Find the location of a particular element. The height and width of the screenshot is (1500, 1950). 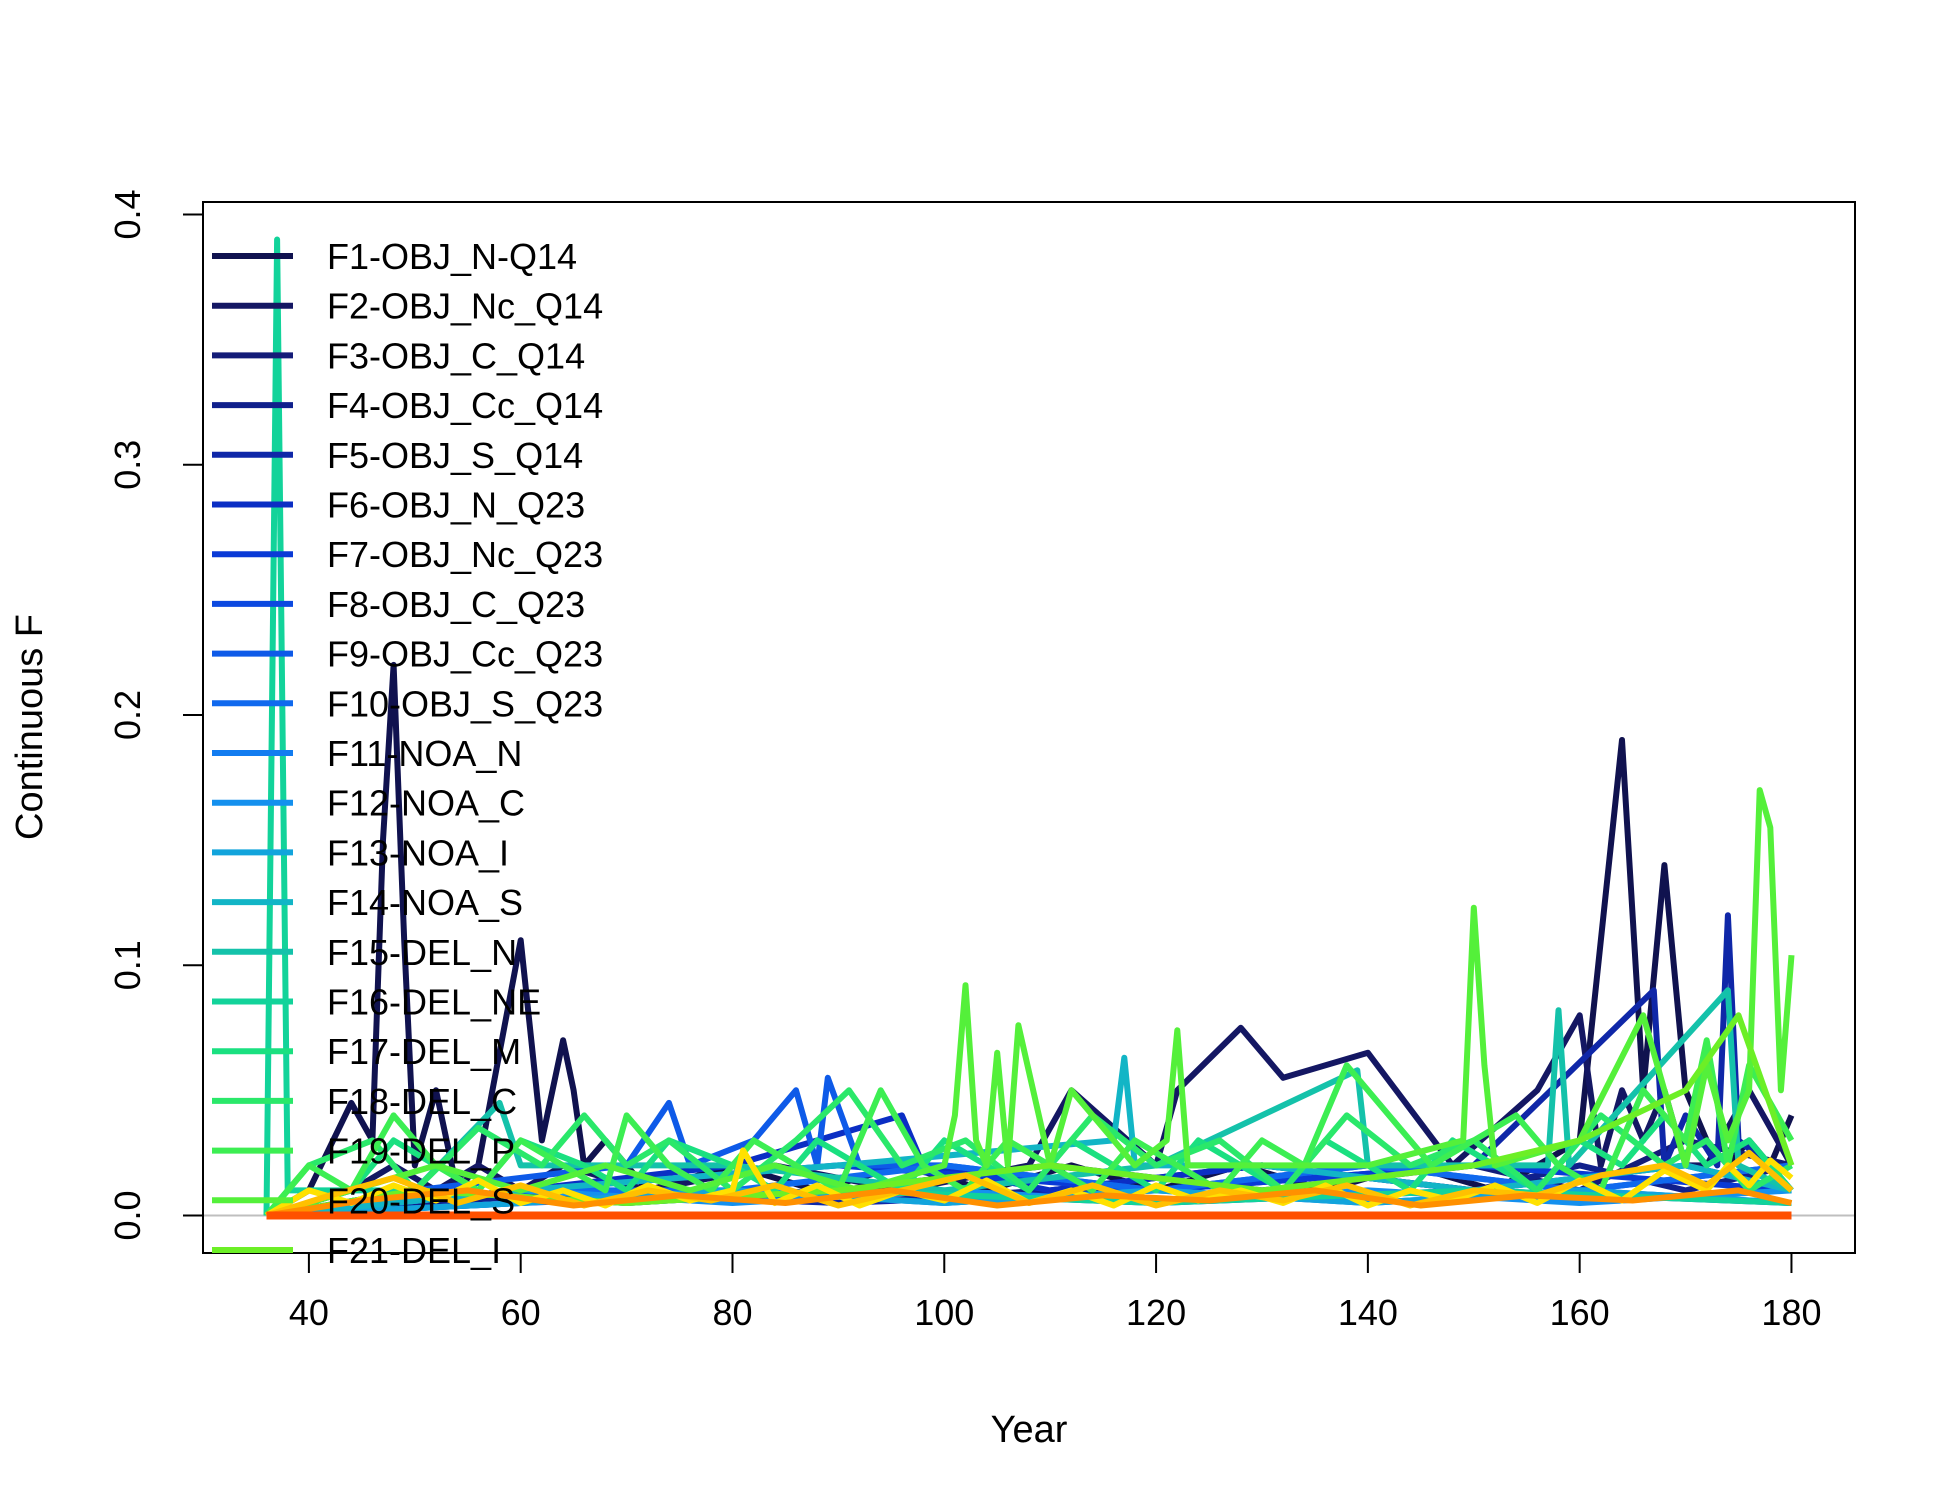

legend-label: F12-NOA_C is located at coordinates (426, 803).